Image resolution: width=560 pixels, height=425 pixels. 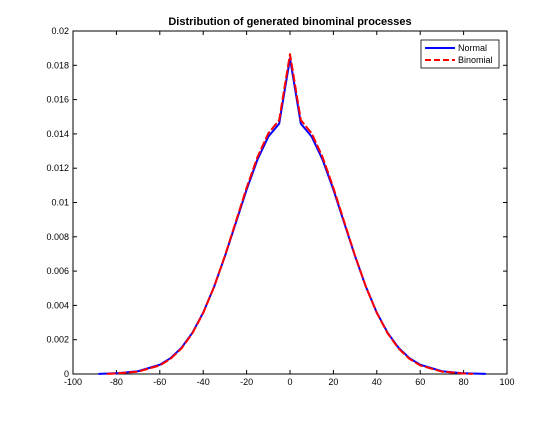 What do you see at coordinates (60, 203) in the screenshot?
I see `y-tick-label: 0.01` at bounding box center [60, 203].